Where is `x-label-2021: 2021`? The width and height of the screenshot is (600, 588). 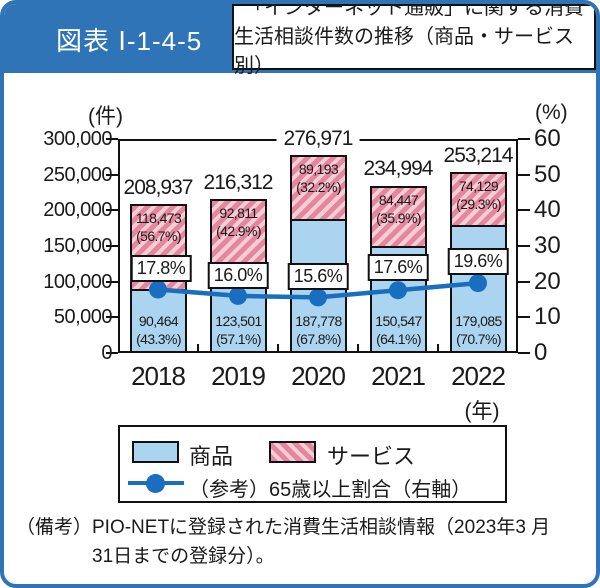 x-label-2021: 2021 is located at coordinates (398, 376).